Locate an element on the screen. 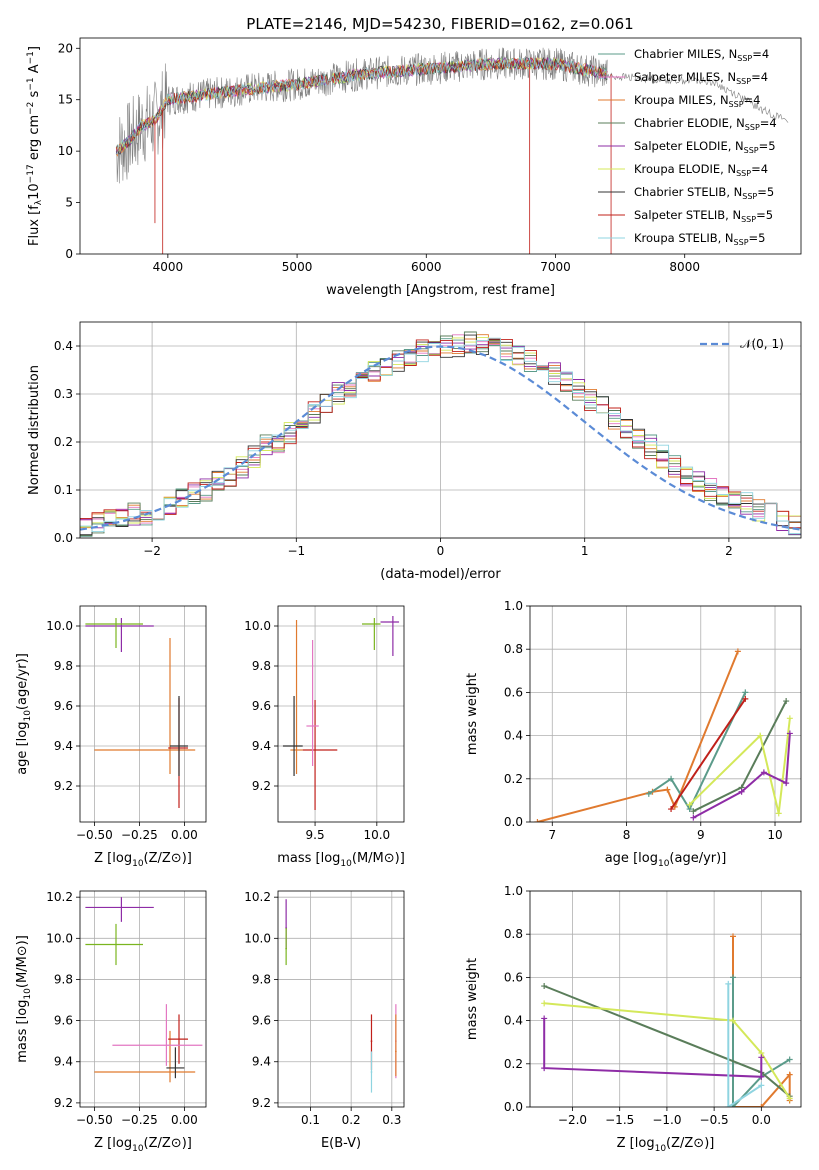 Image resolution: width=819 pixels, height=1170 pixels. x-axis-label: E(B-V) is located at coordinates (341, 1143).